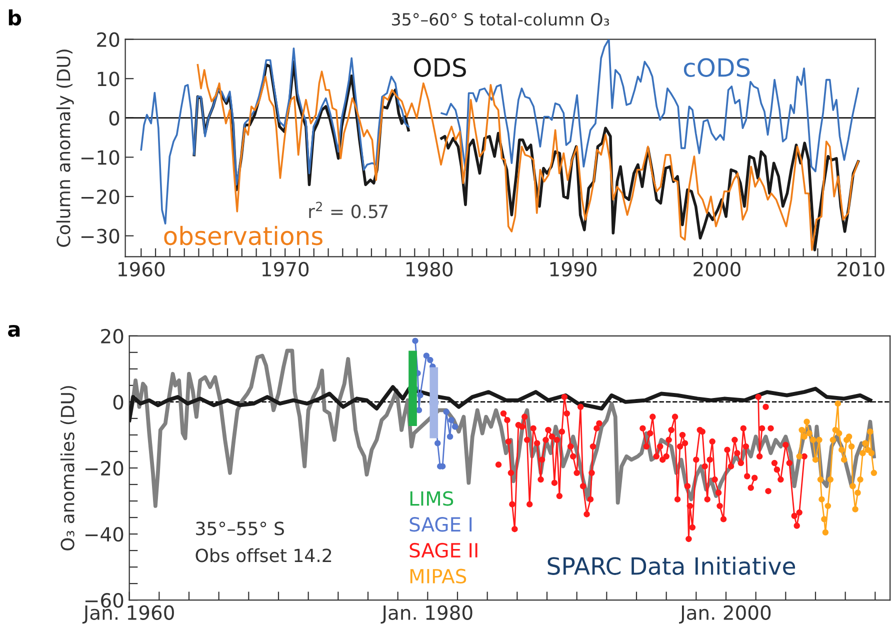 The width and height of the screenshot is (895, 629). What do you see at coordinates (14, 330) in the screenshot?
I see `text: a` at bounding box center [14, 330].